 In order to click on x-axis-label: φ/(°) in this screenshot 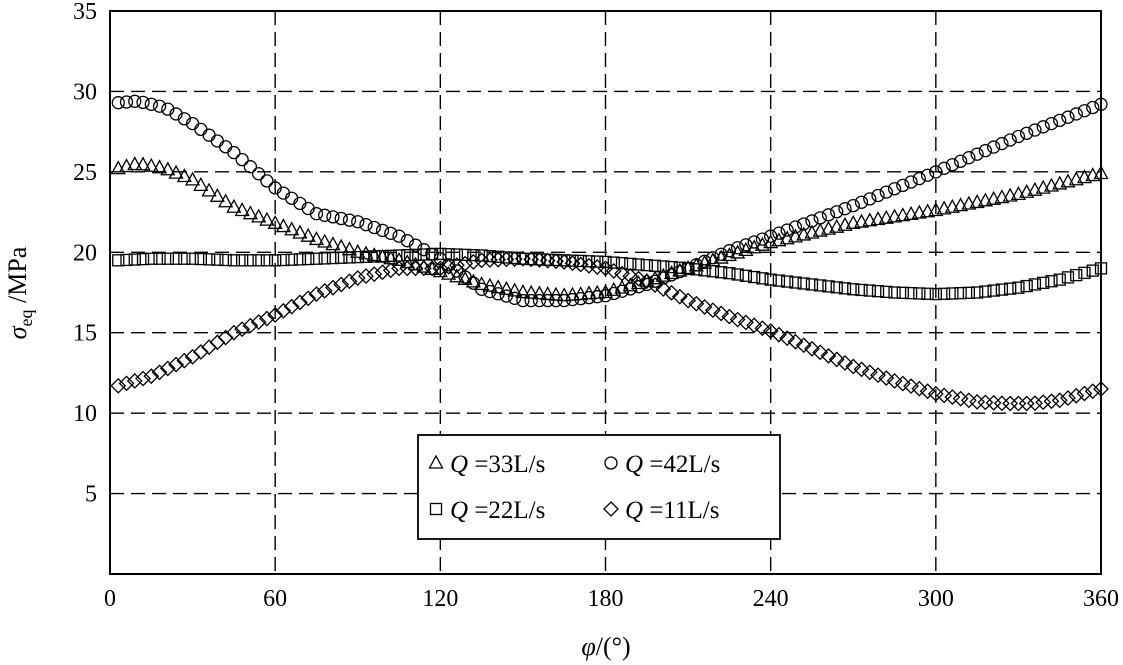, I will do `click(605, 646)`.